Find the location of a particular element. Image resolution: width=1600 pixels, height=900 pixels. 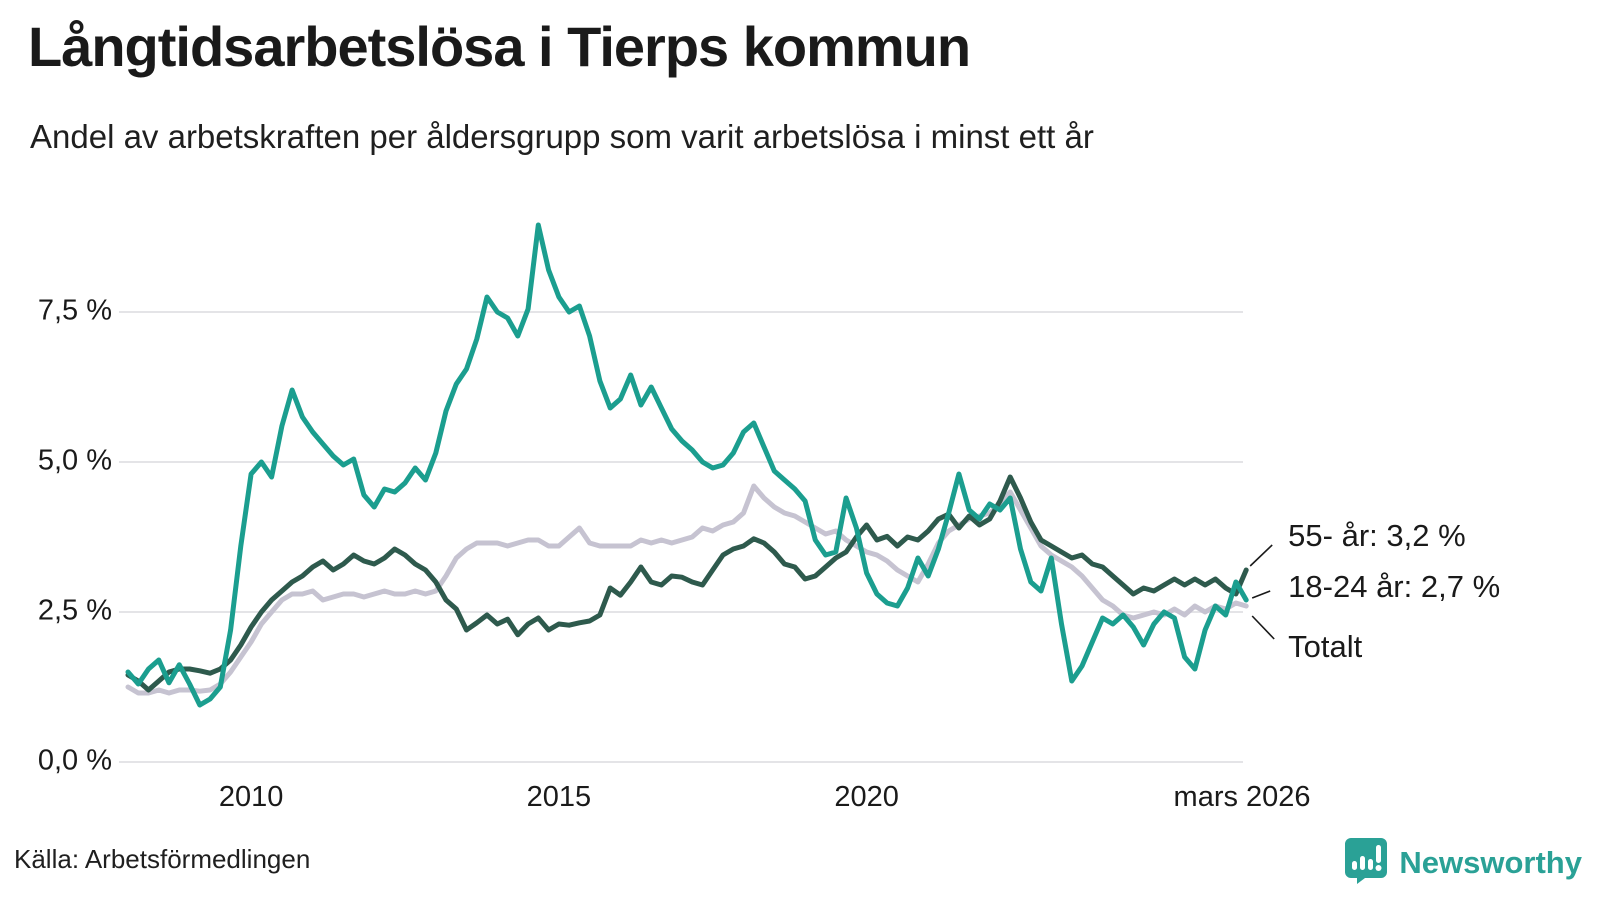

y-axis-tick-label: 5,0 % is located at coordinates (75, 461).